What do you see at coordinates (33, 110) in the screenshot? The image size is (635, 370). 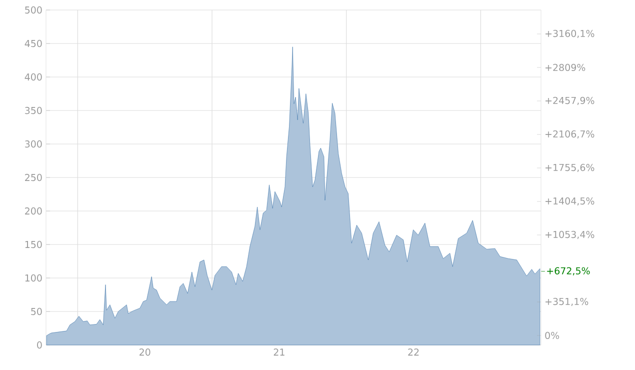 I see `y-tick-label: 350` at bounding box center [33, 110].